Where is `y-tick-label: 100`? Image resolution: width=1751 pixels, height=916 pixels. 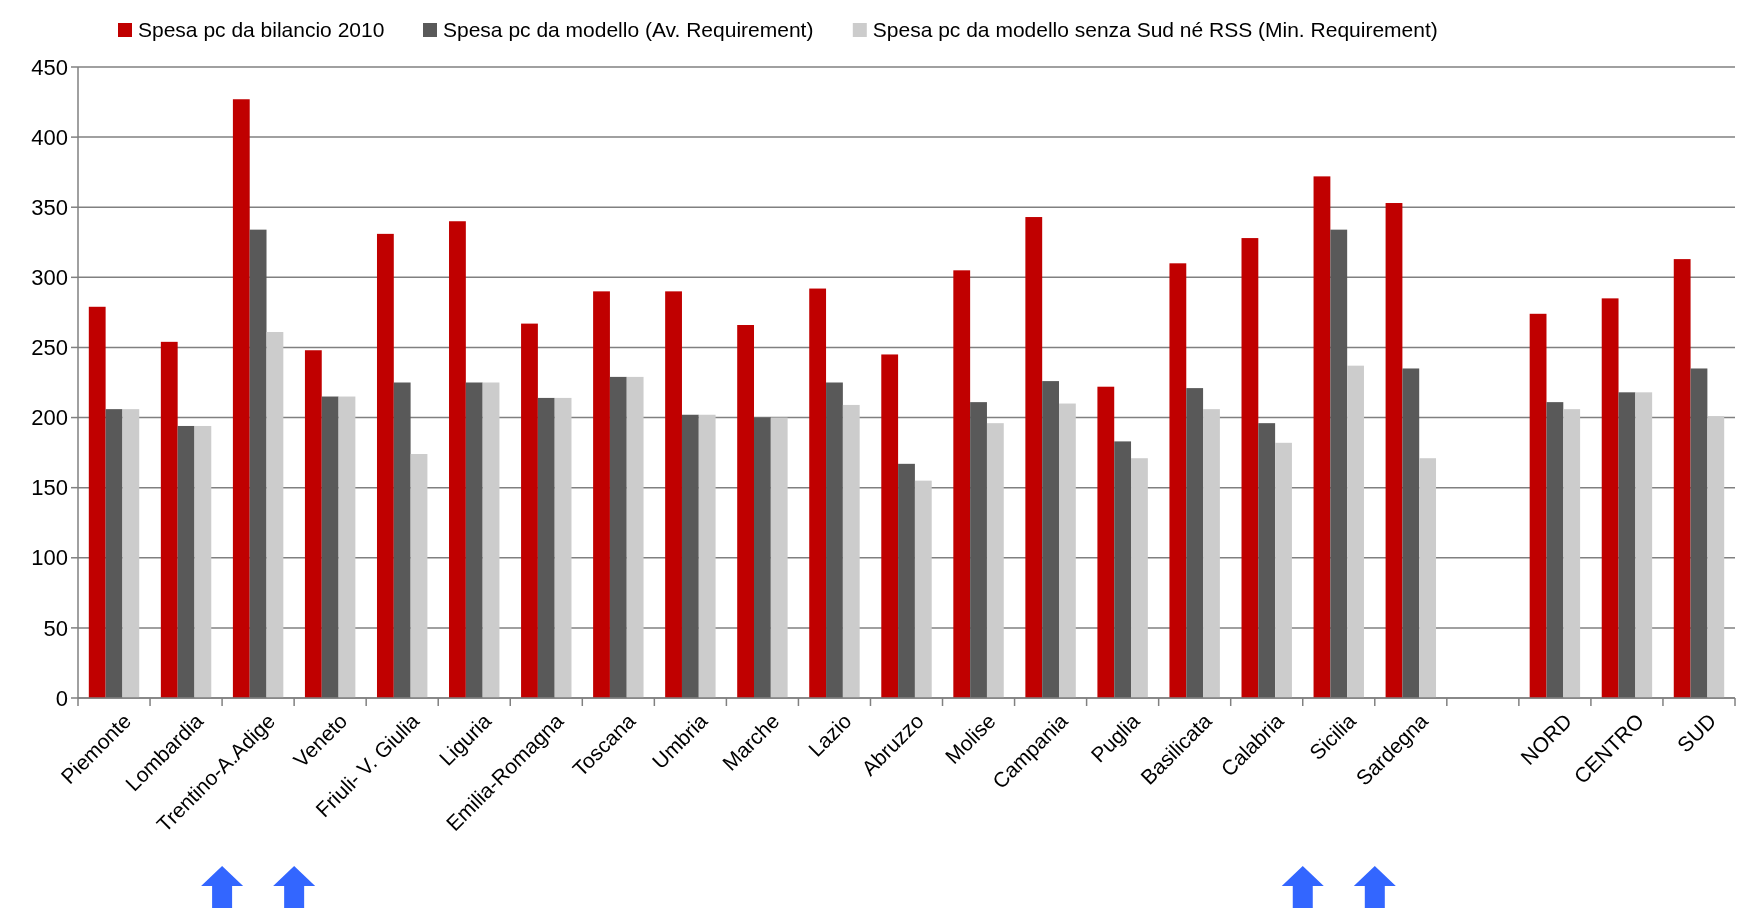 y-tick-label: 100 is located at coordinates (49, 558).